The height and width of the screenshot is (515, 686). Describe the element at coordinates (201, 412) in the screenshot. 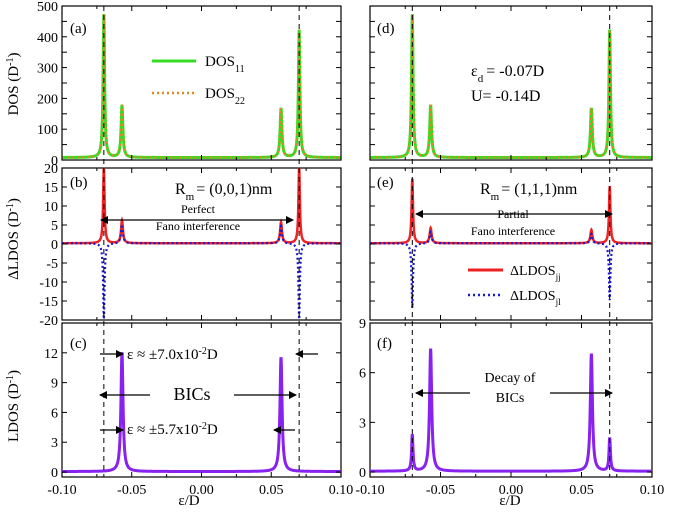

I see `curve-c-ldos` at that location.